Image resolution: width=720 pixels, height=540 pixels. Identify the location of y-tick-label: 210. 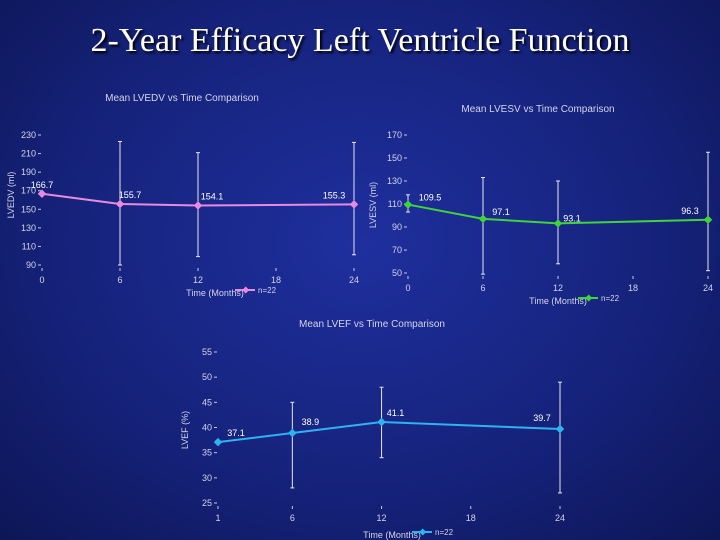
(28, 154).